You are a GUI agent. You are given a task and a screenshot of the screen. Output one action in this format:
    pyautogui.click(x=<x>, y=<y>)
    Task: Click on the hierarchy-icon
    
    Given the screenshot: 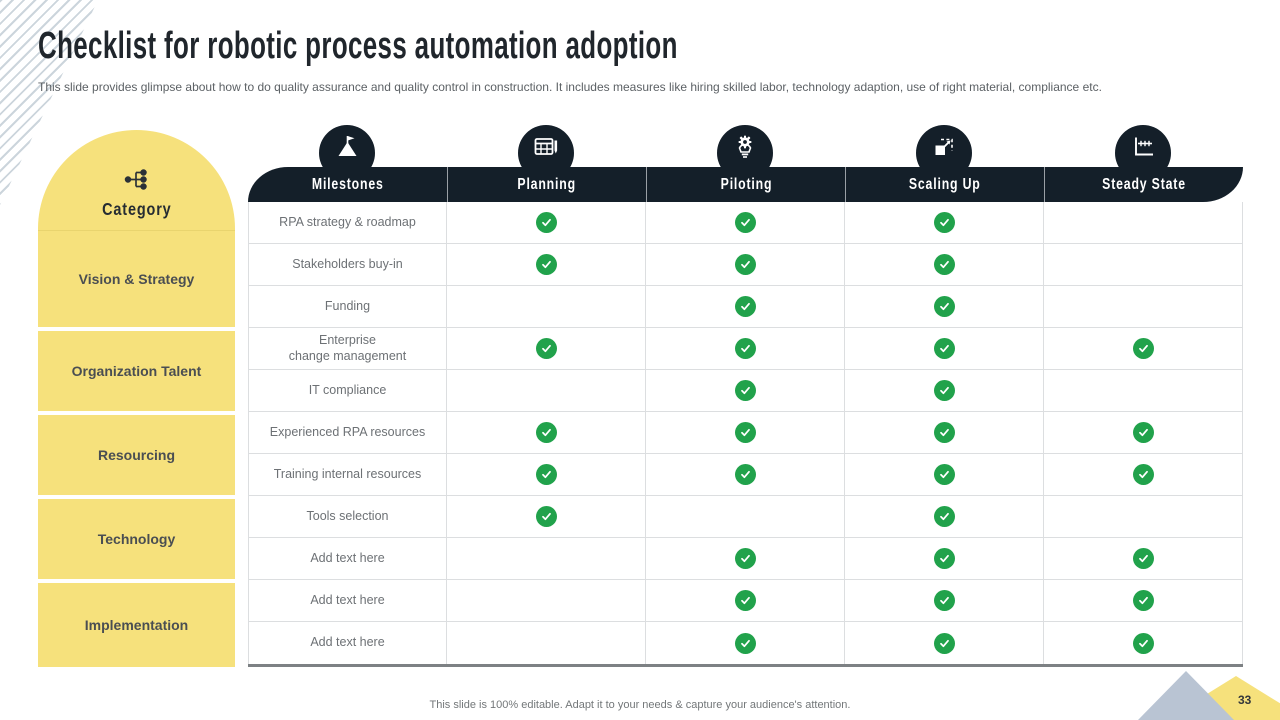 What is the action you would take?
    pyautogui.click(x=137, y=182)
    